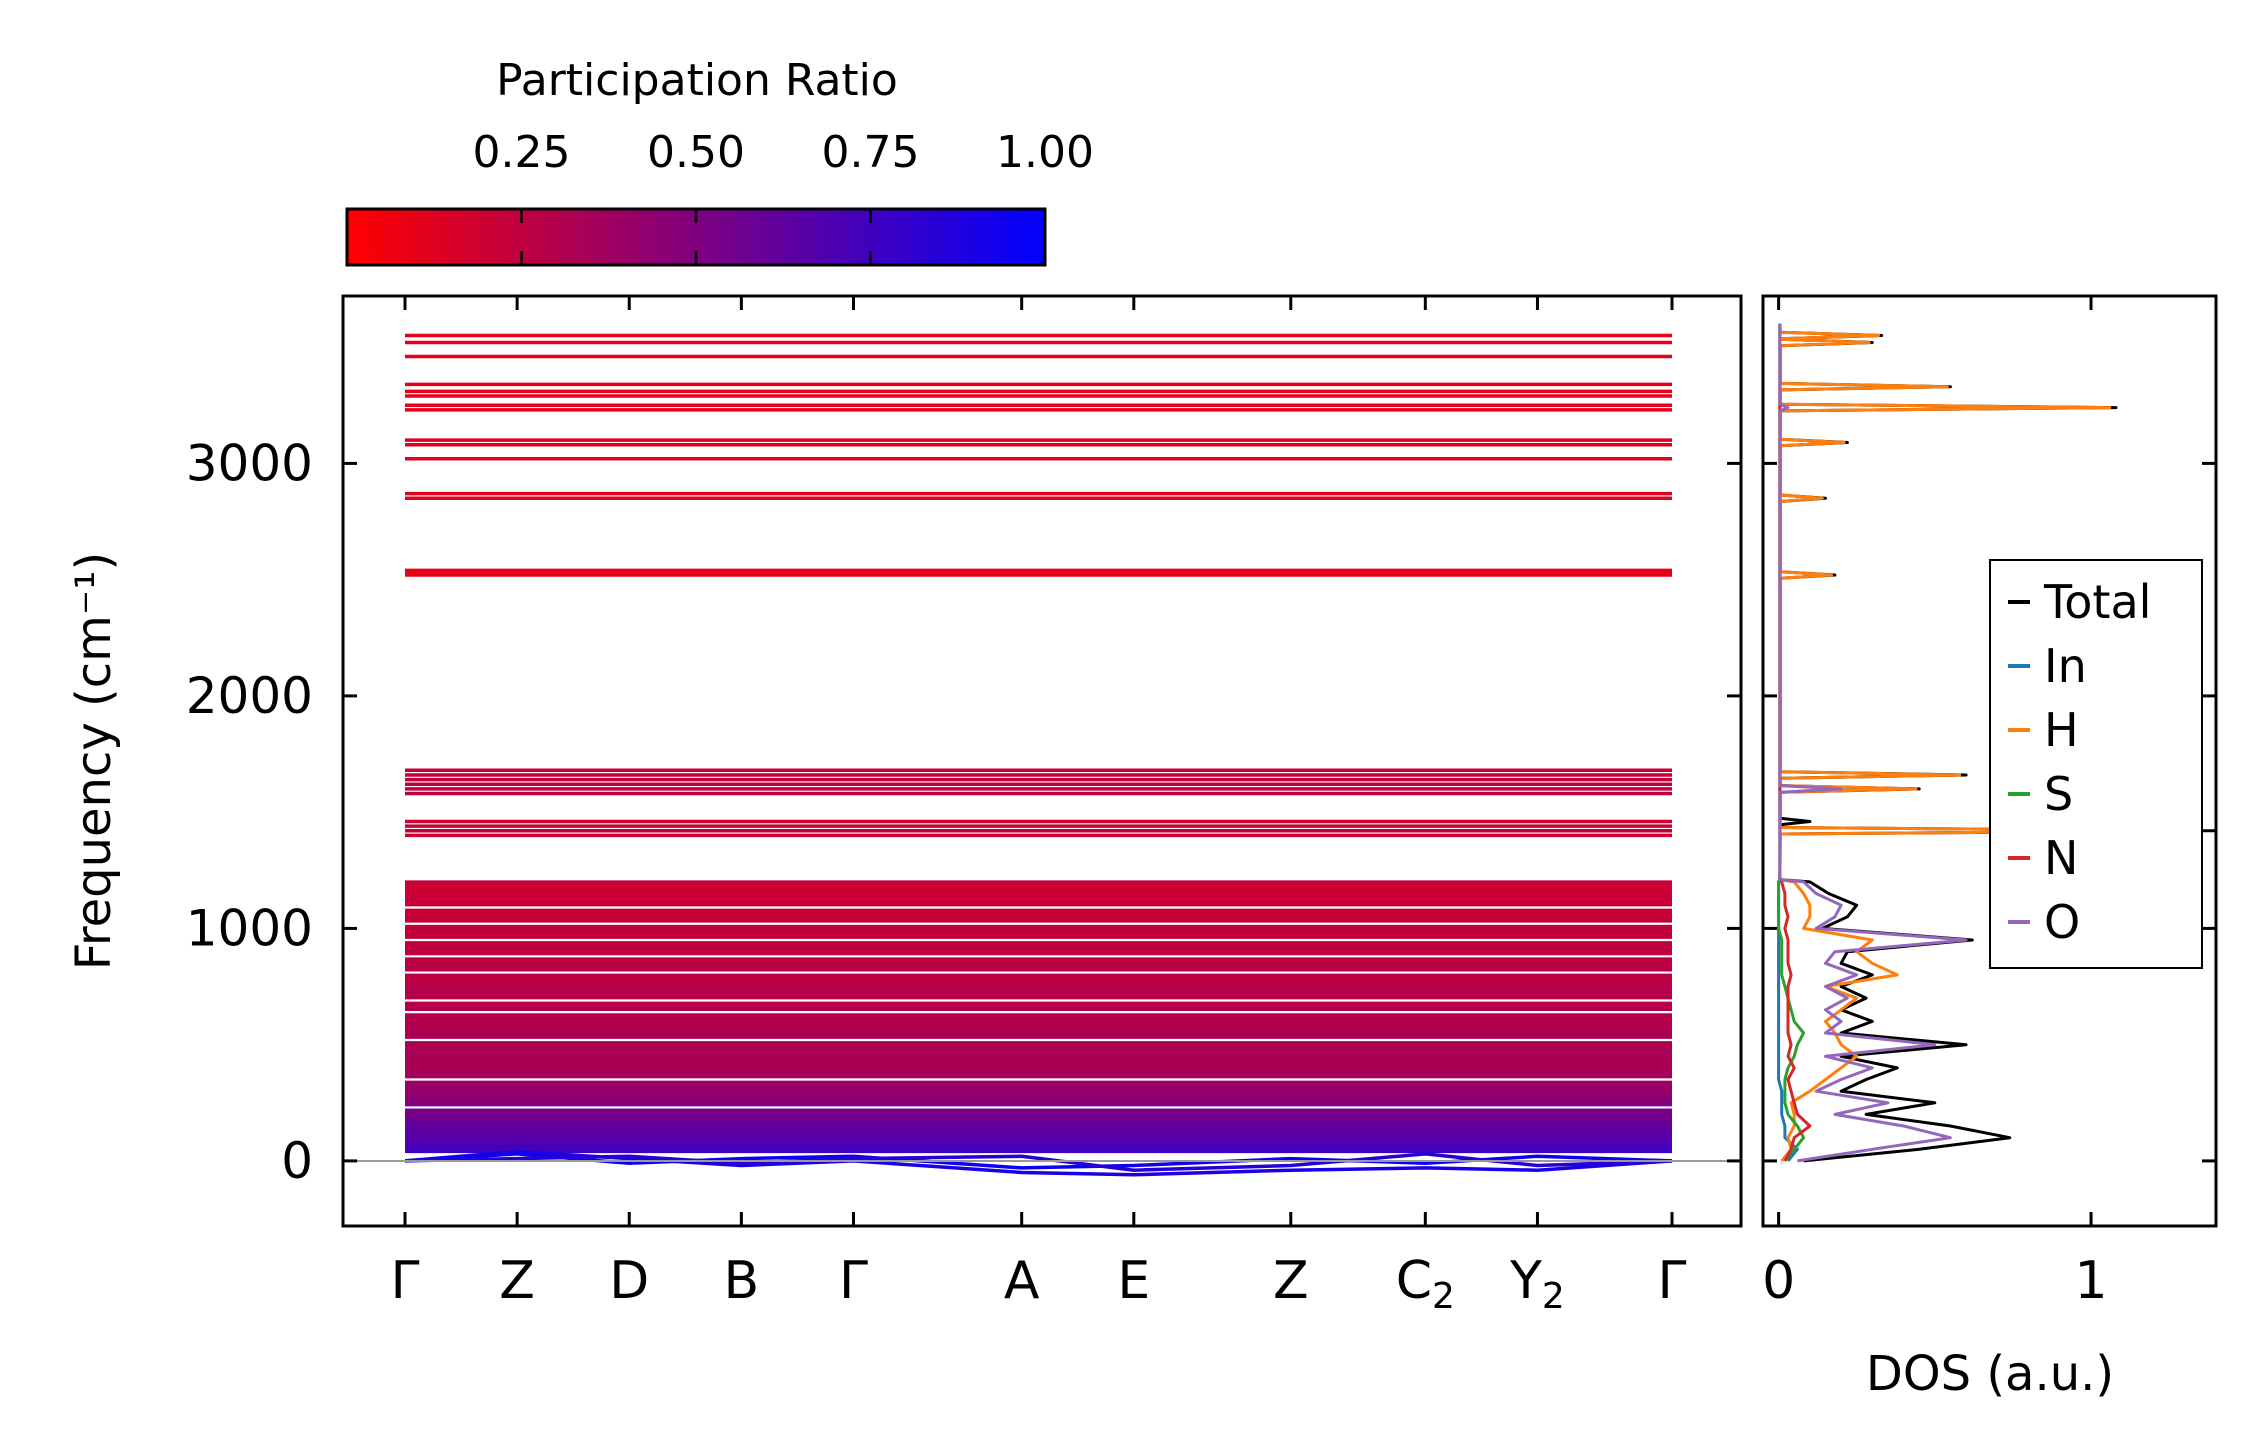 This screenshot has height=1455, width=2259. Describe the element at coordinates (697, 80) in the screenshot. I see `colorbar-title: Participation Ratio` at that location.